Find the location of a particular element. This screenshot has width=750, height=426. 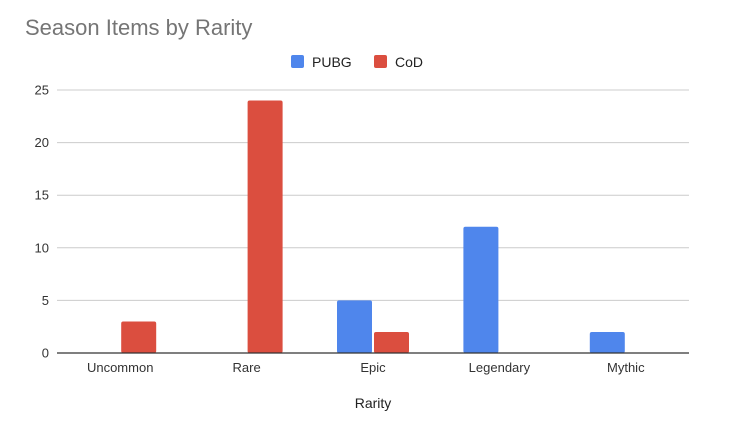

legend-swatch-cod is located at coordinates (380, 61).